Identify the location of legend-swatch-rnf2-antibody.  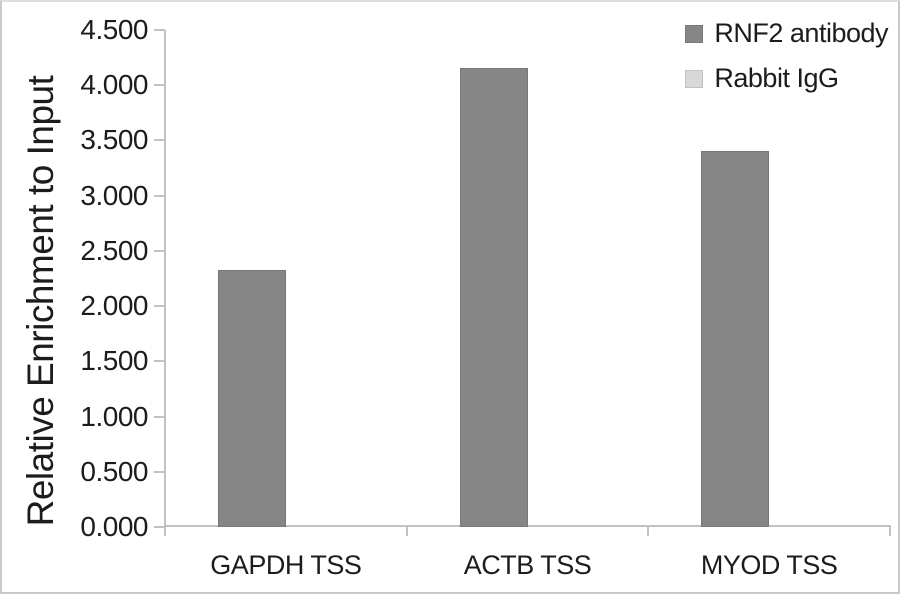
(694, 33).